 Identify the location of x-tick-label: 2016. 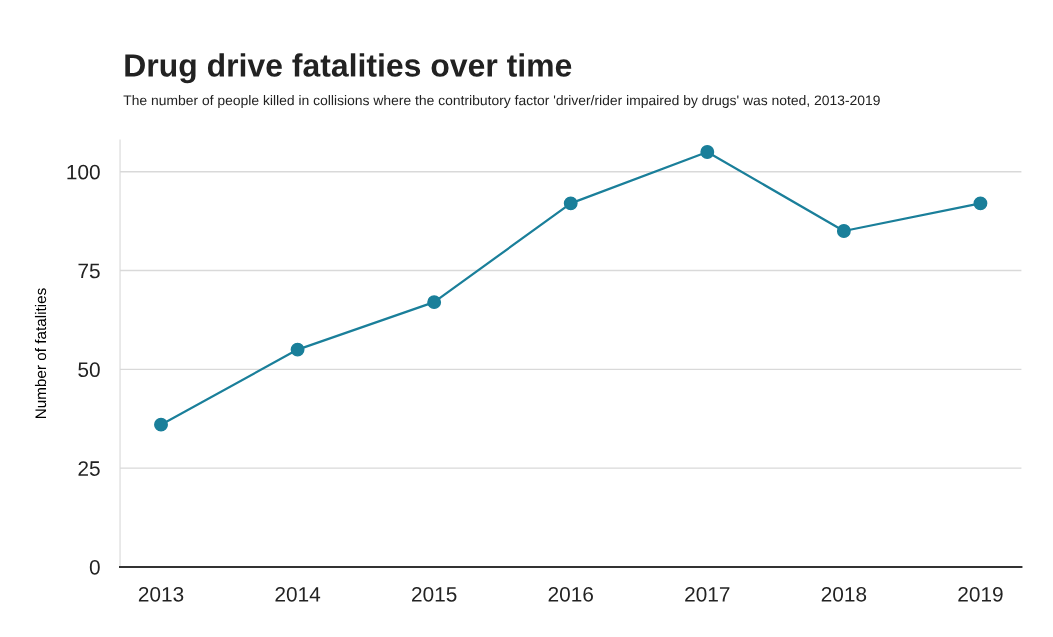
(570, 594).